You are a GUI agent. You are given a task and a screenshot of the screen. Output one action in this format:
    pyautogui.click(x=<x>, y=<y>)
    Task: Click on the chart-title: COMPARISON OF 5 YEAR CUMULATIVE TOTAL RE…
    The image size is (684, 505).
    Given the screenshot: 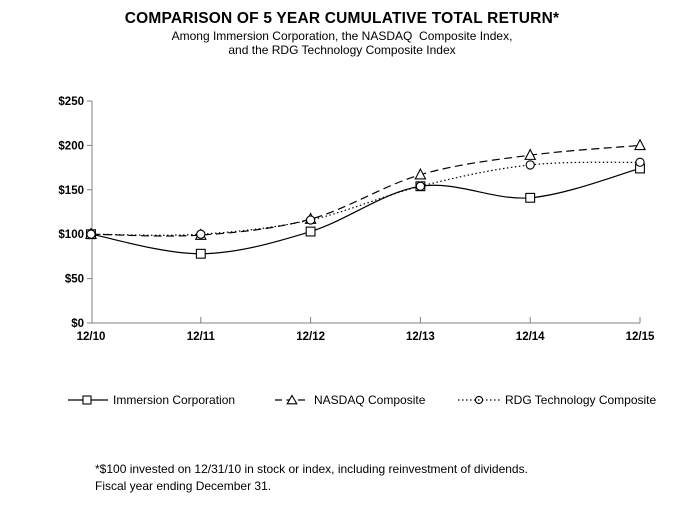 What is the action you would take?
    pyautogui.click(x=342, y=18)
    